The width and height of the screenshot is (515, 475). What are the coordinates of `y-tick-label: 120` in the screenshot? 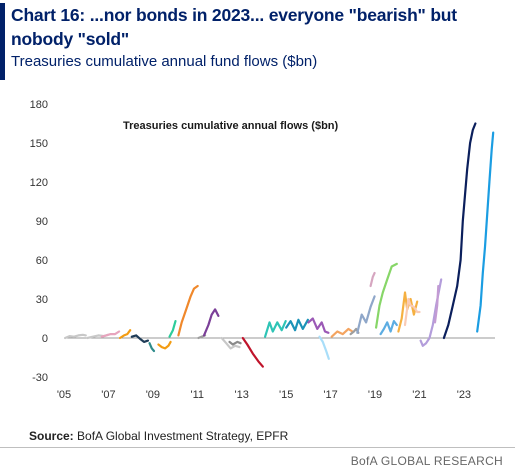 It's located at (39, 183).